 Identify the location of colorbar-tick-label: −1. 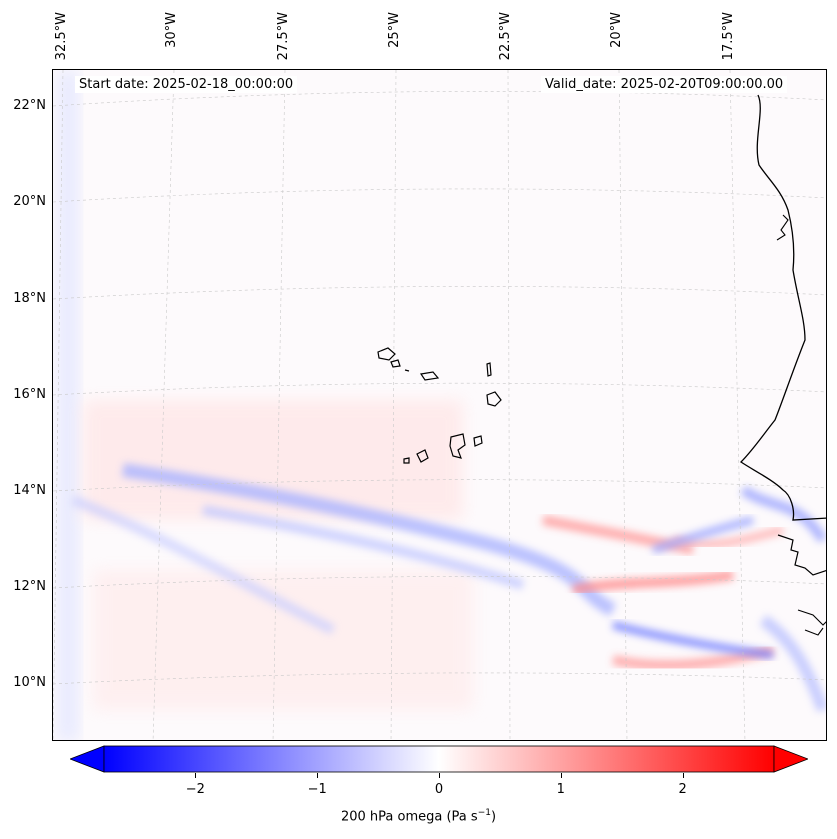
(317, 789).